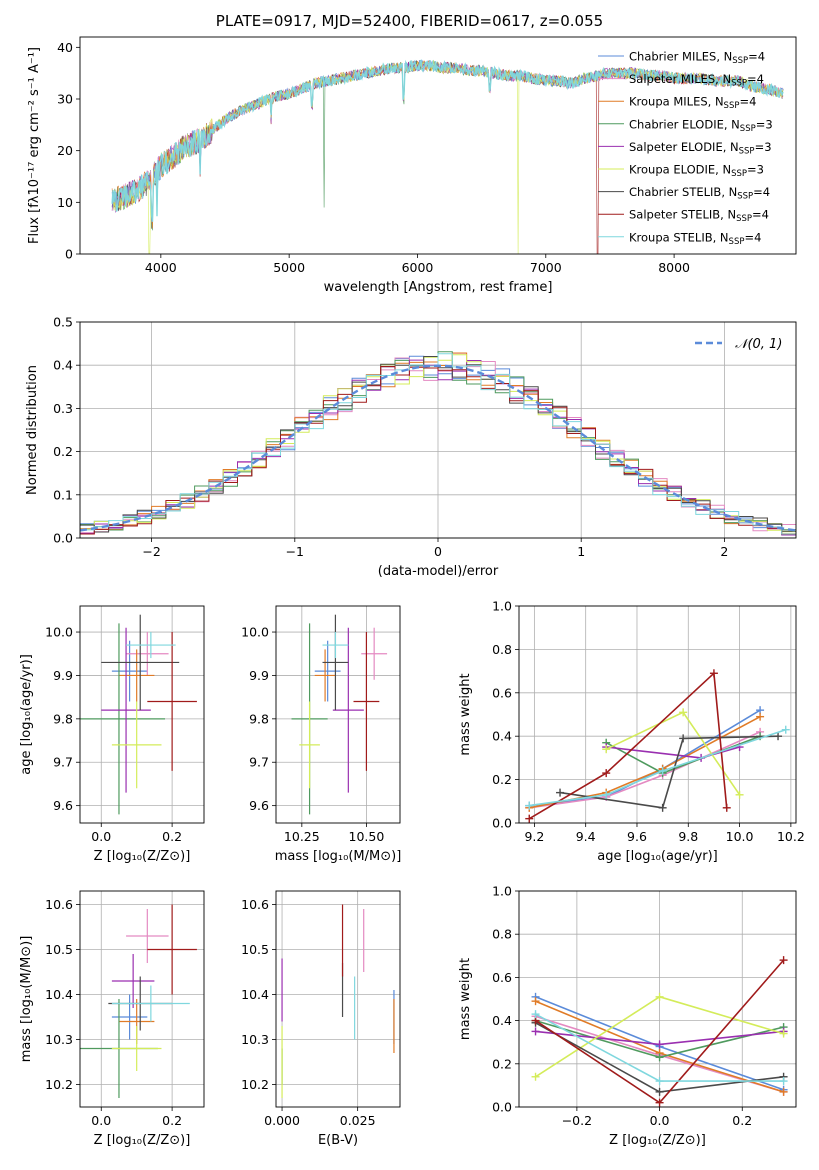  I want to click on weight-vs-Z-xlabel: Z [log₁₀(Z/Z⊙)], so click(657, 1140).